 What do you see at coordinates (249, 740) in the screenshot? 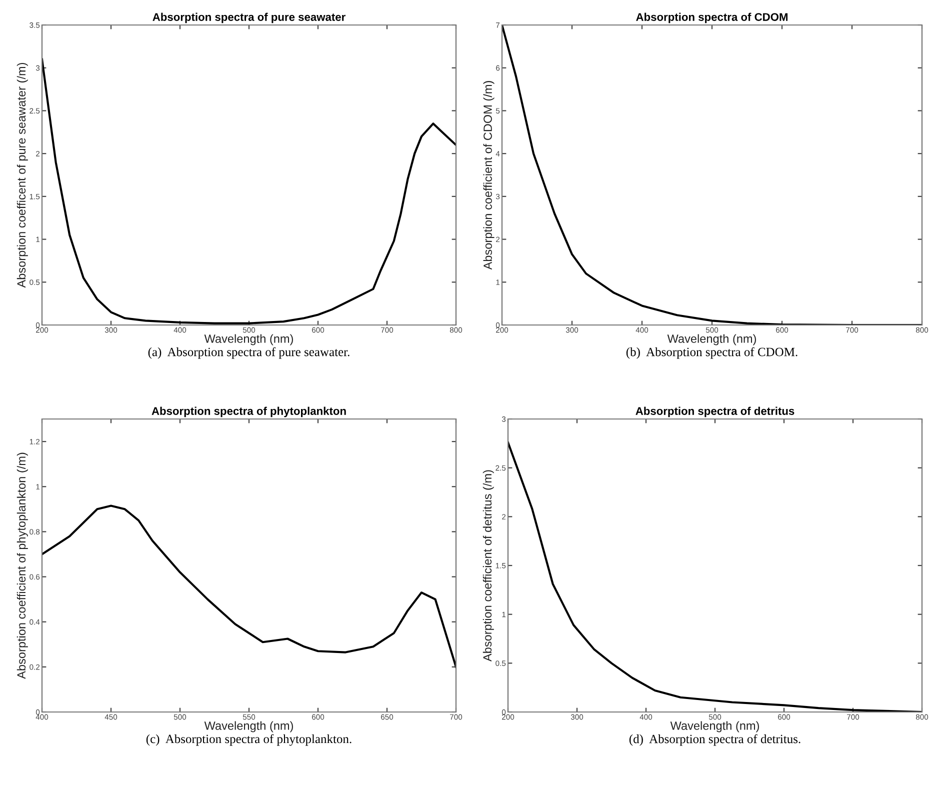
I see `text: (c) Absorption spectra of phytoplankton.` at bounding box center [249, 740].